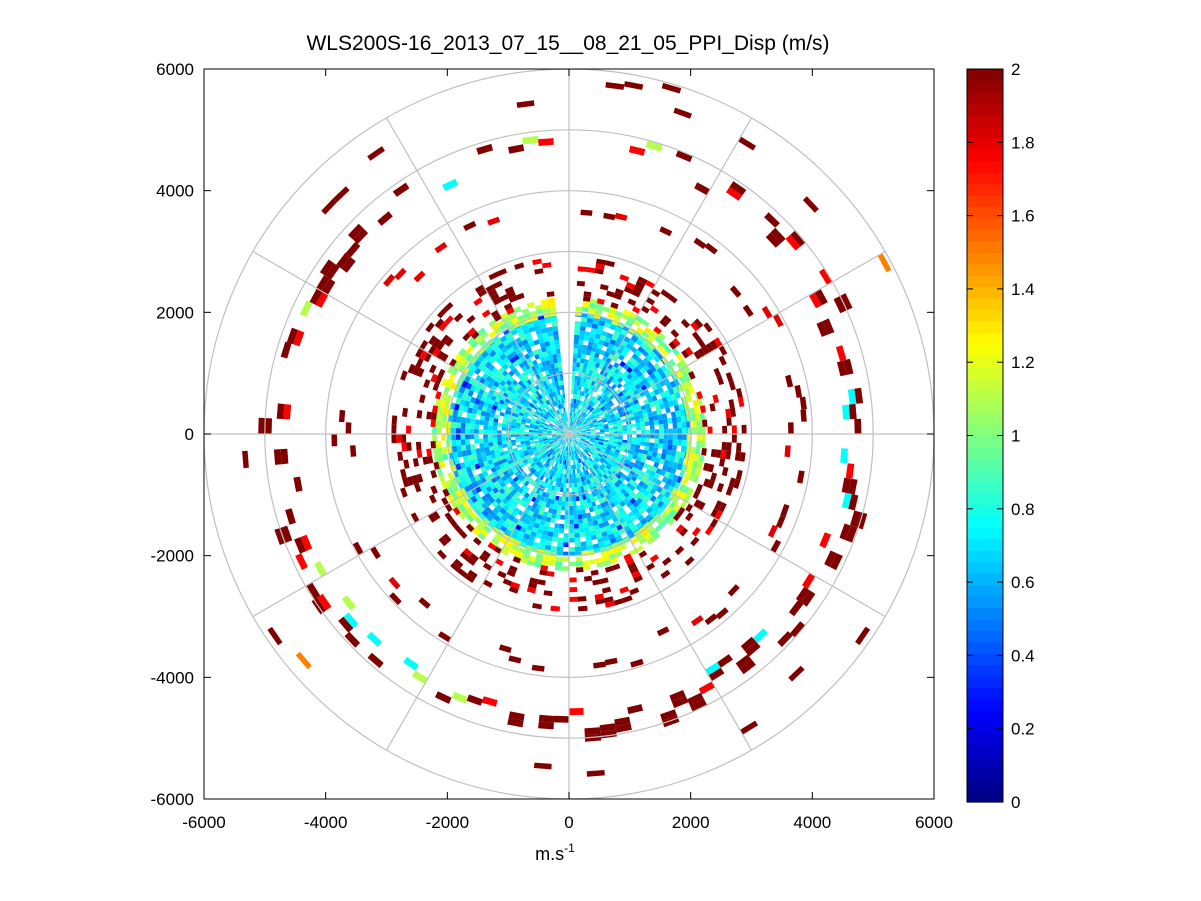 The height and width of the screenshot is (901, 1201). Describe the element at coordinates (985, 430) in the screenshot. I see `colorbar-segment` at that location.